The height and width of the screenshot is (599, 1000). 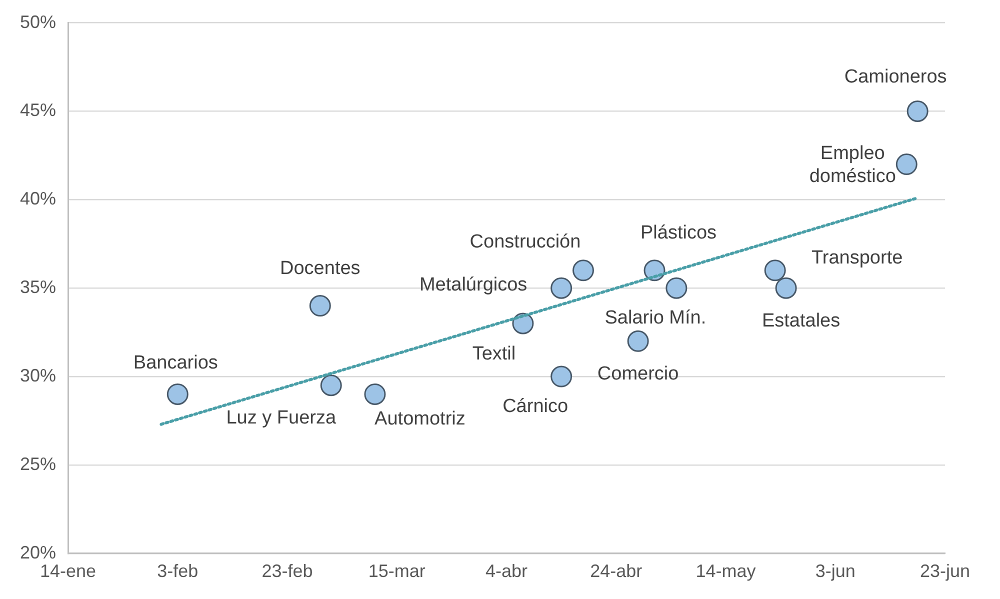 What do you see at coordinates (655, 317) in the screenshot?
I see `annotation: Salario Mín.` at bounding box center [655, 317].